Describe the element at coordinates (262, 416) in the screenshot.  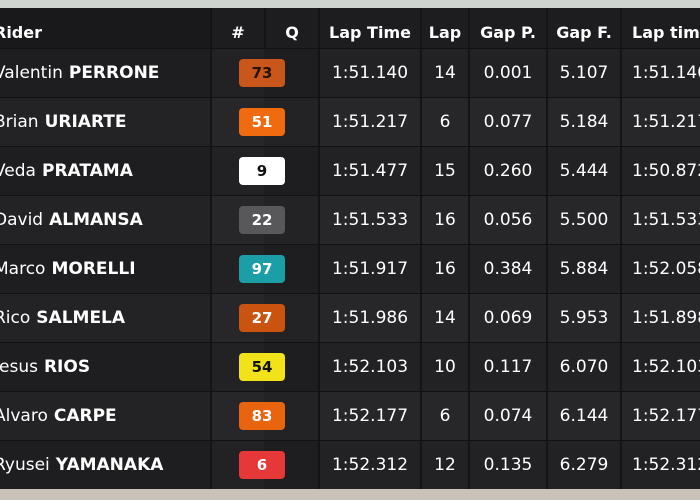
I see `badge-cell: 83` at that location.